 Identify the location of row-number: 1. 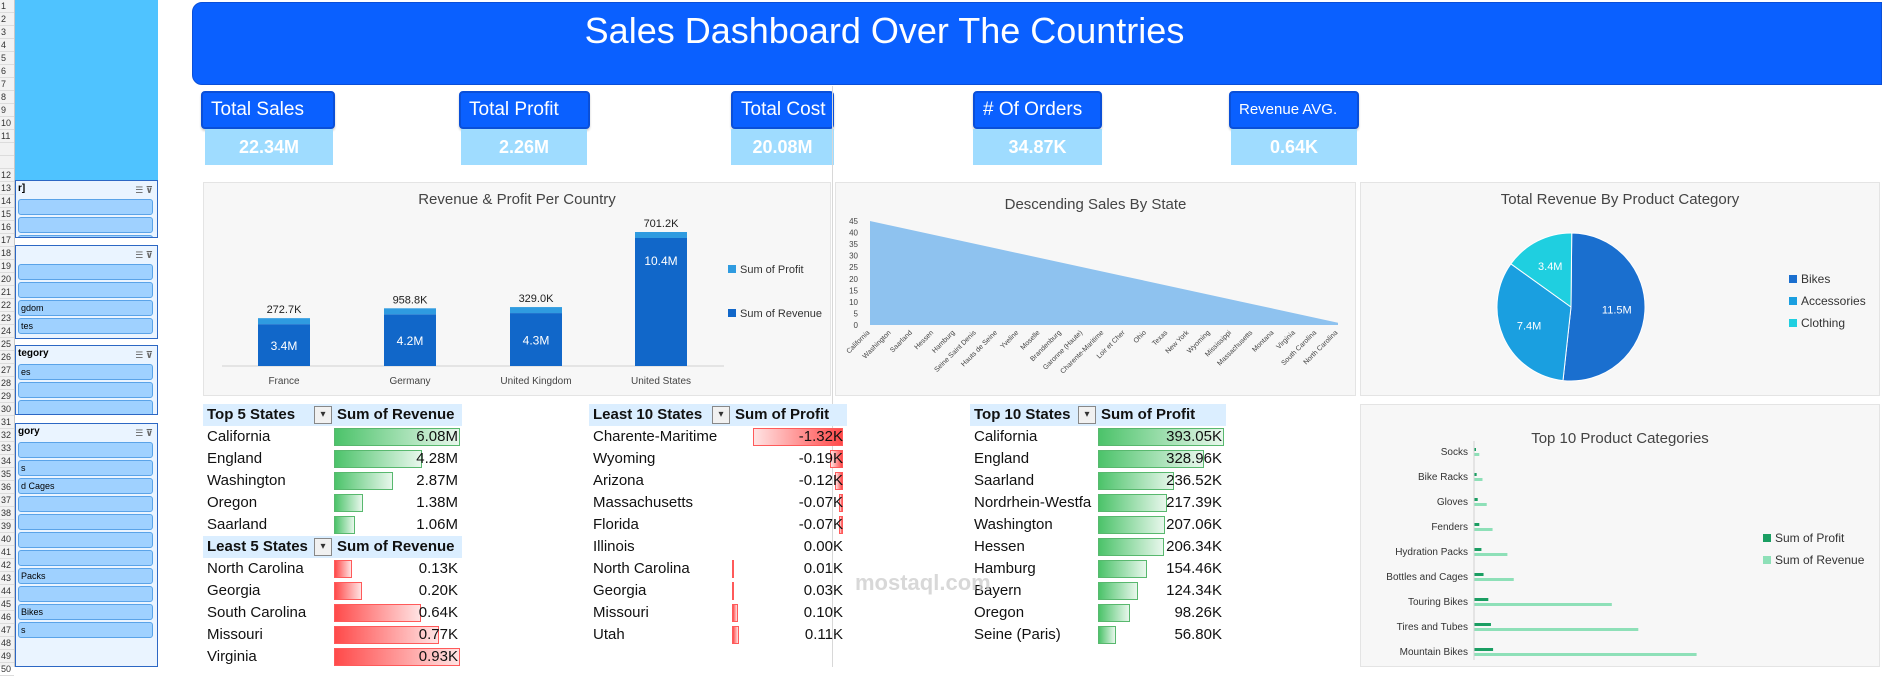
(7, 6).